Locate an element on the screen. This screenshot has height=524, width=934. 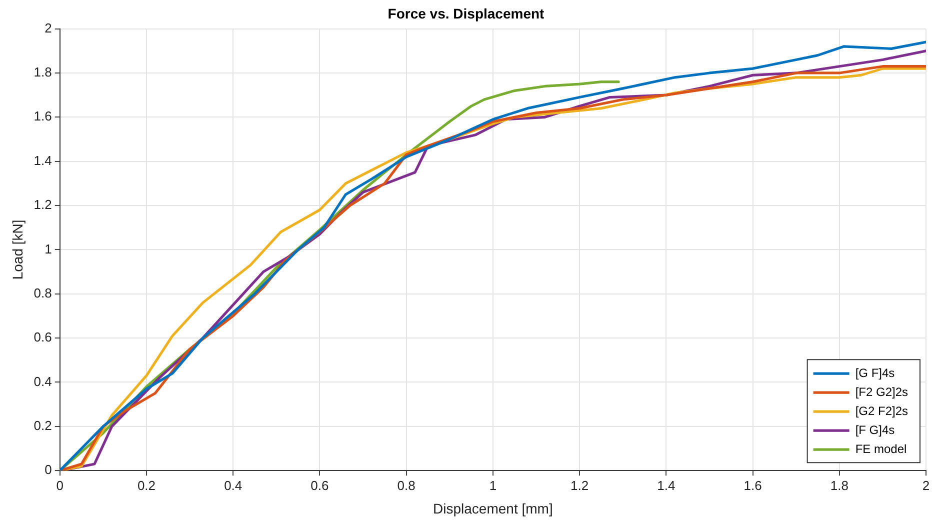
x-tick-label: 0.2 is located at coordinates (146, 485).